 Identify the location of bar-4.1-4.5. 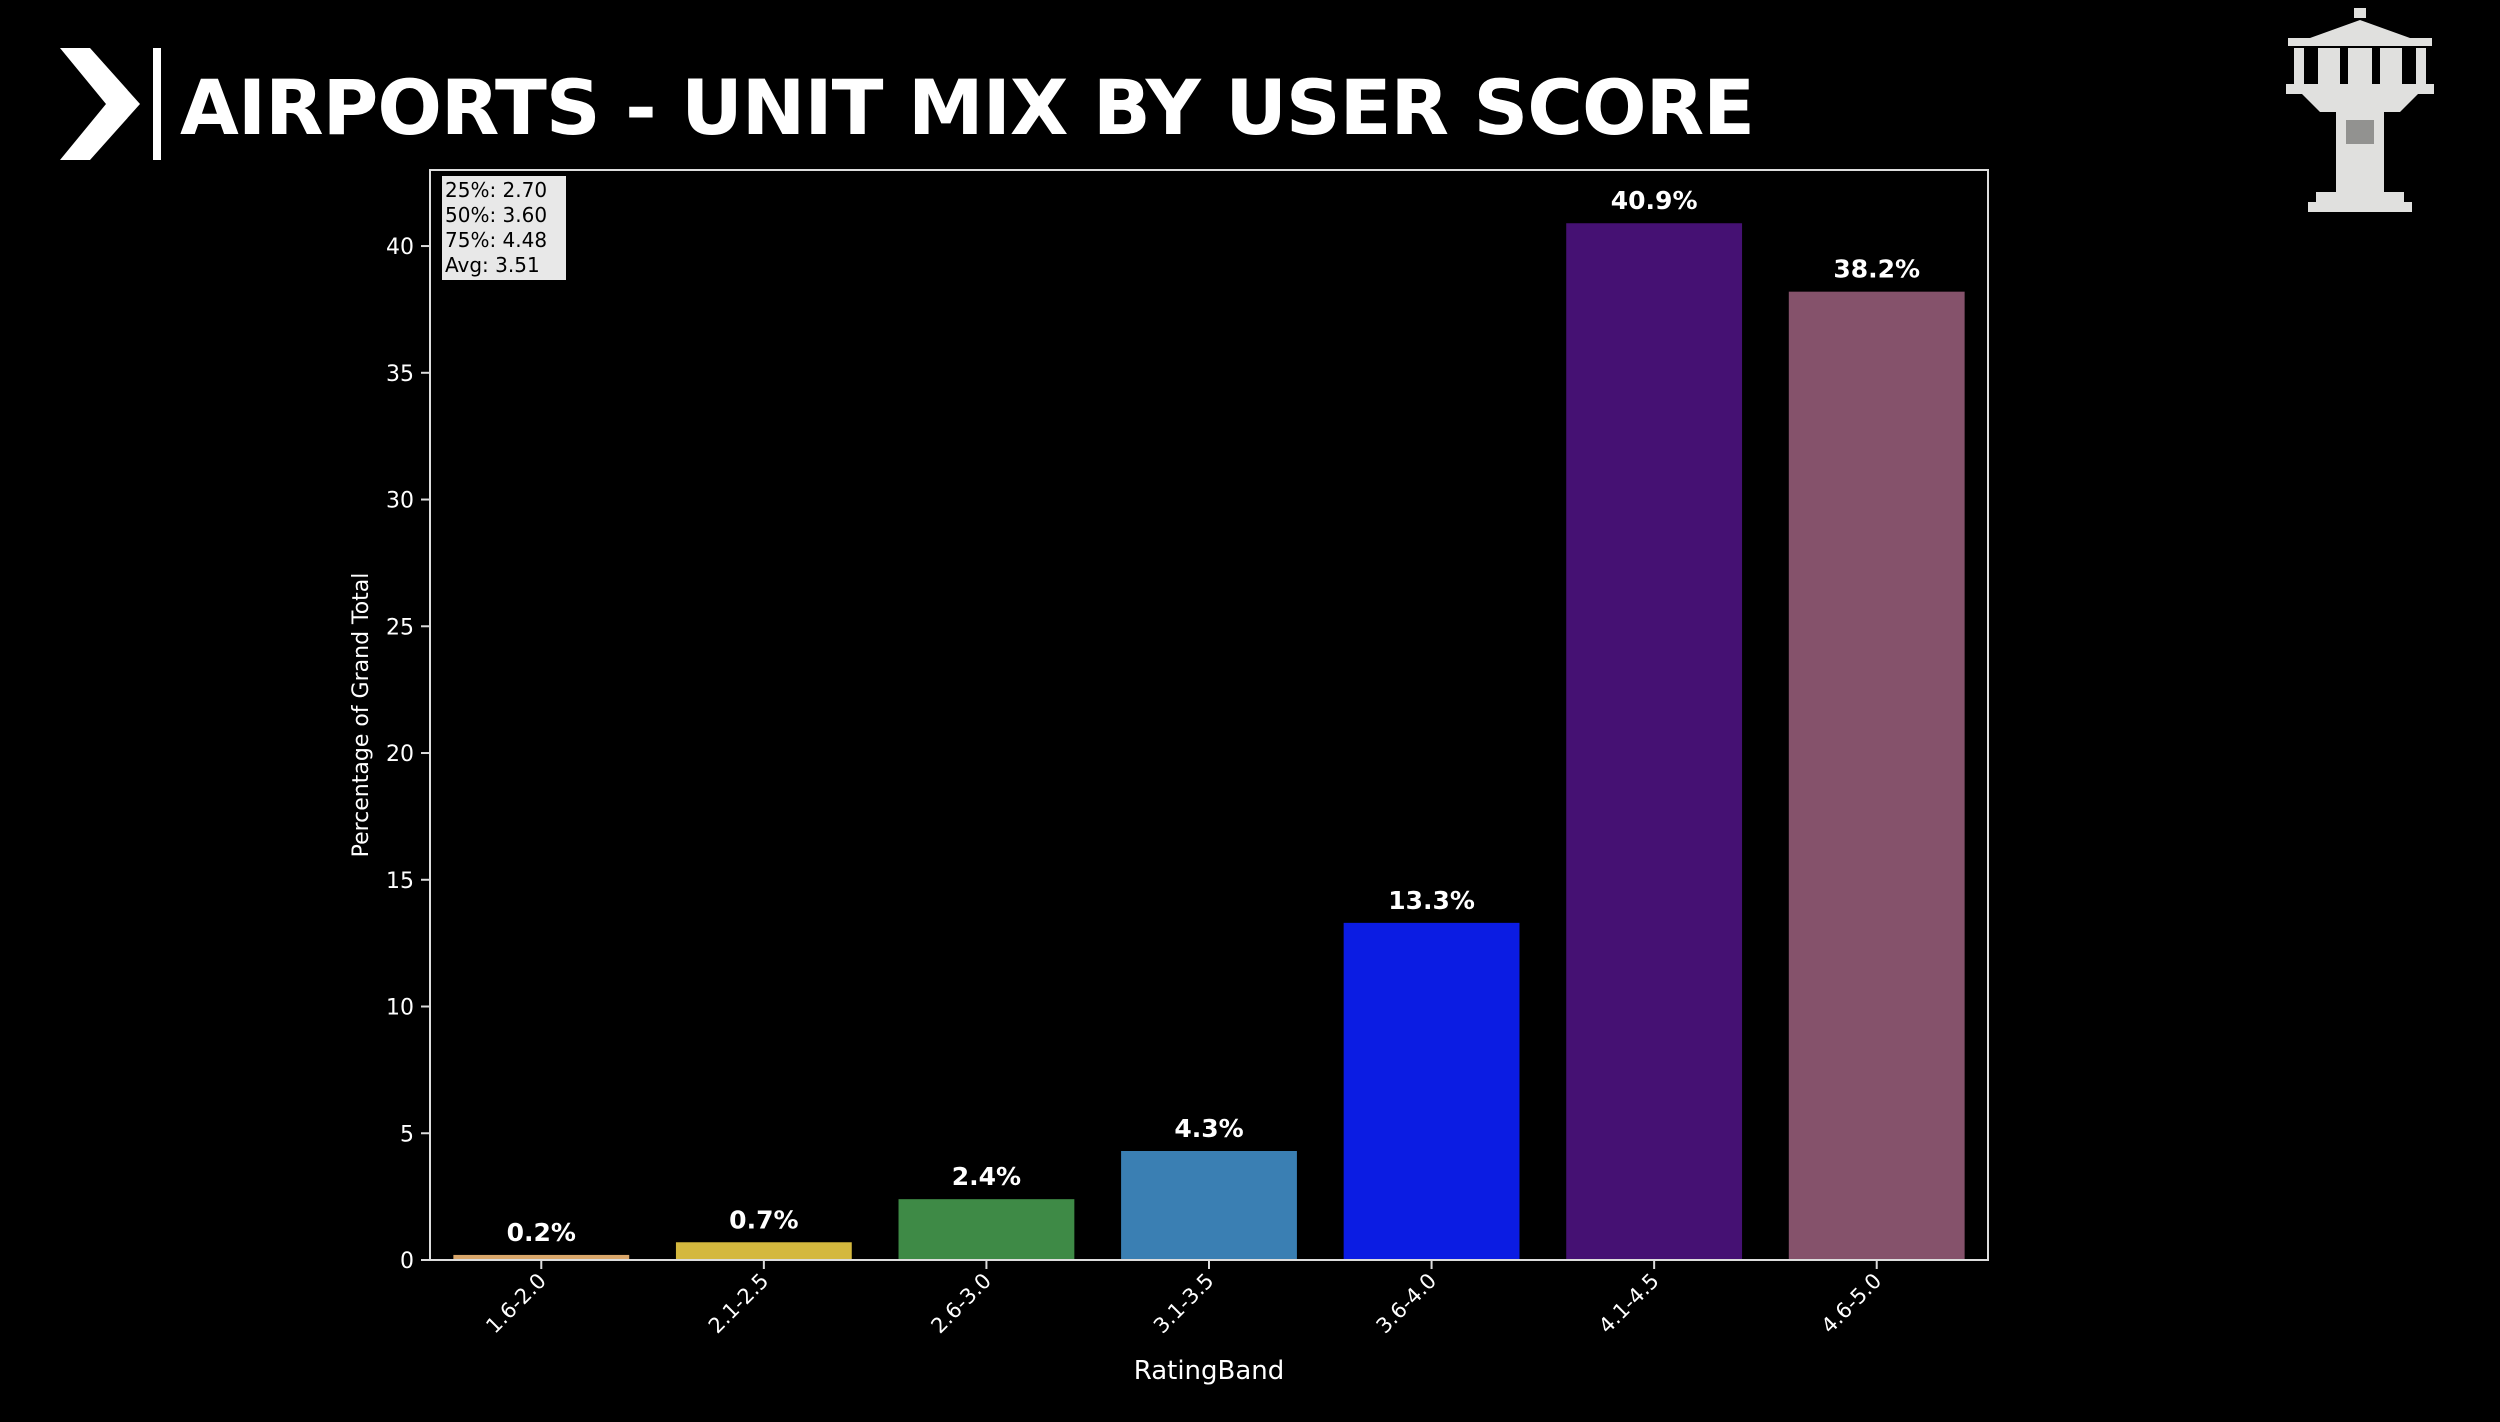
(1654, 742).